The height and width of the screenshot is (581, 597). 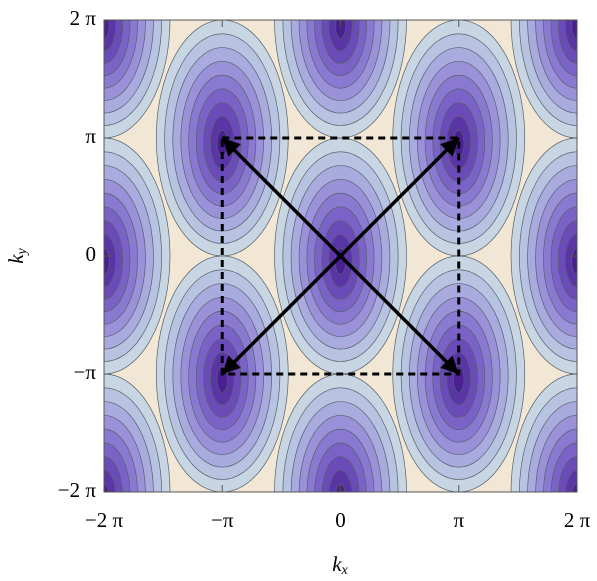 I want to click on x-axis-label: kx, so click(x=340, y=565).